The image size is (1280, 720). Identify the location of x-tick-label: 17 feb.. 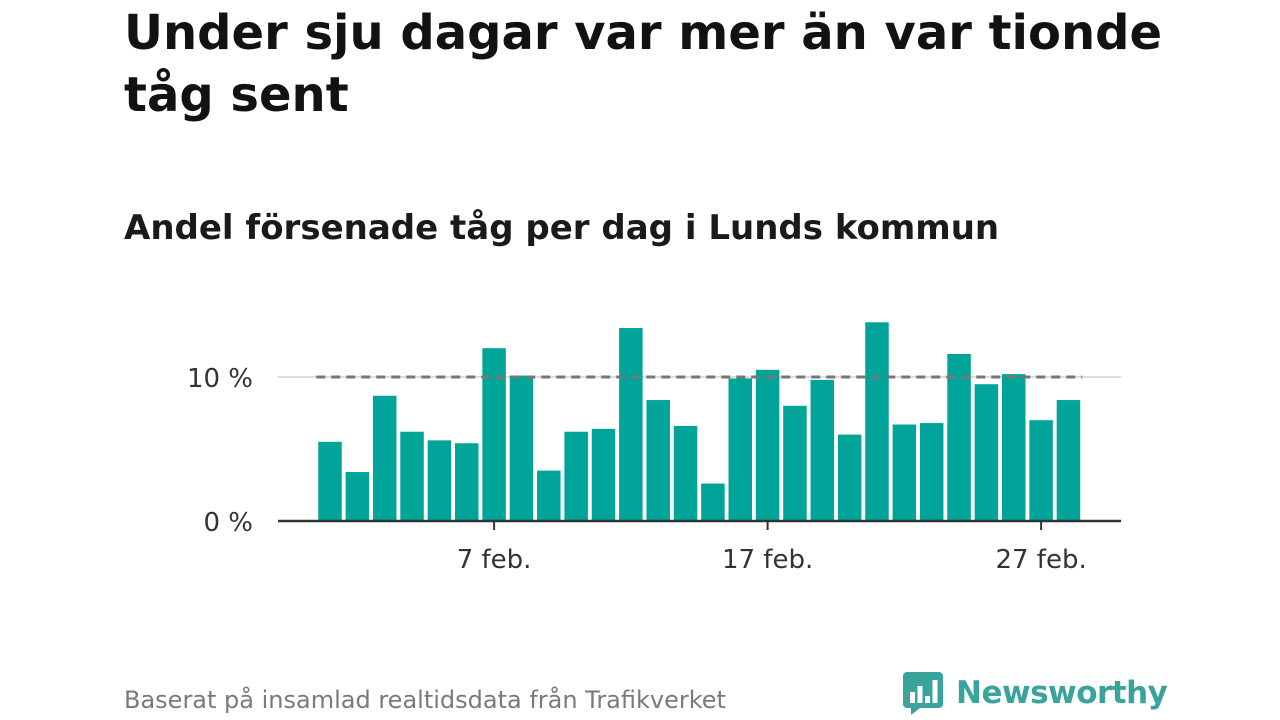
(767, 560).